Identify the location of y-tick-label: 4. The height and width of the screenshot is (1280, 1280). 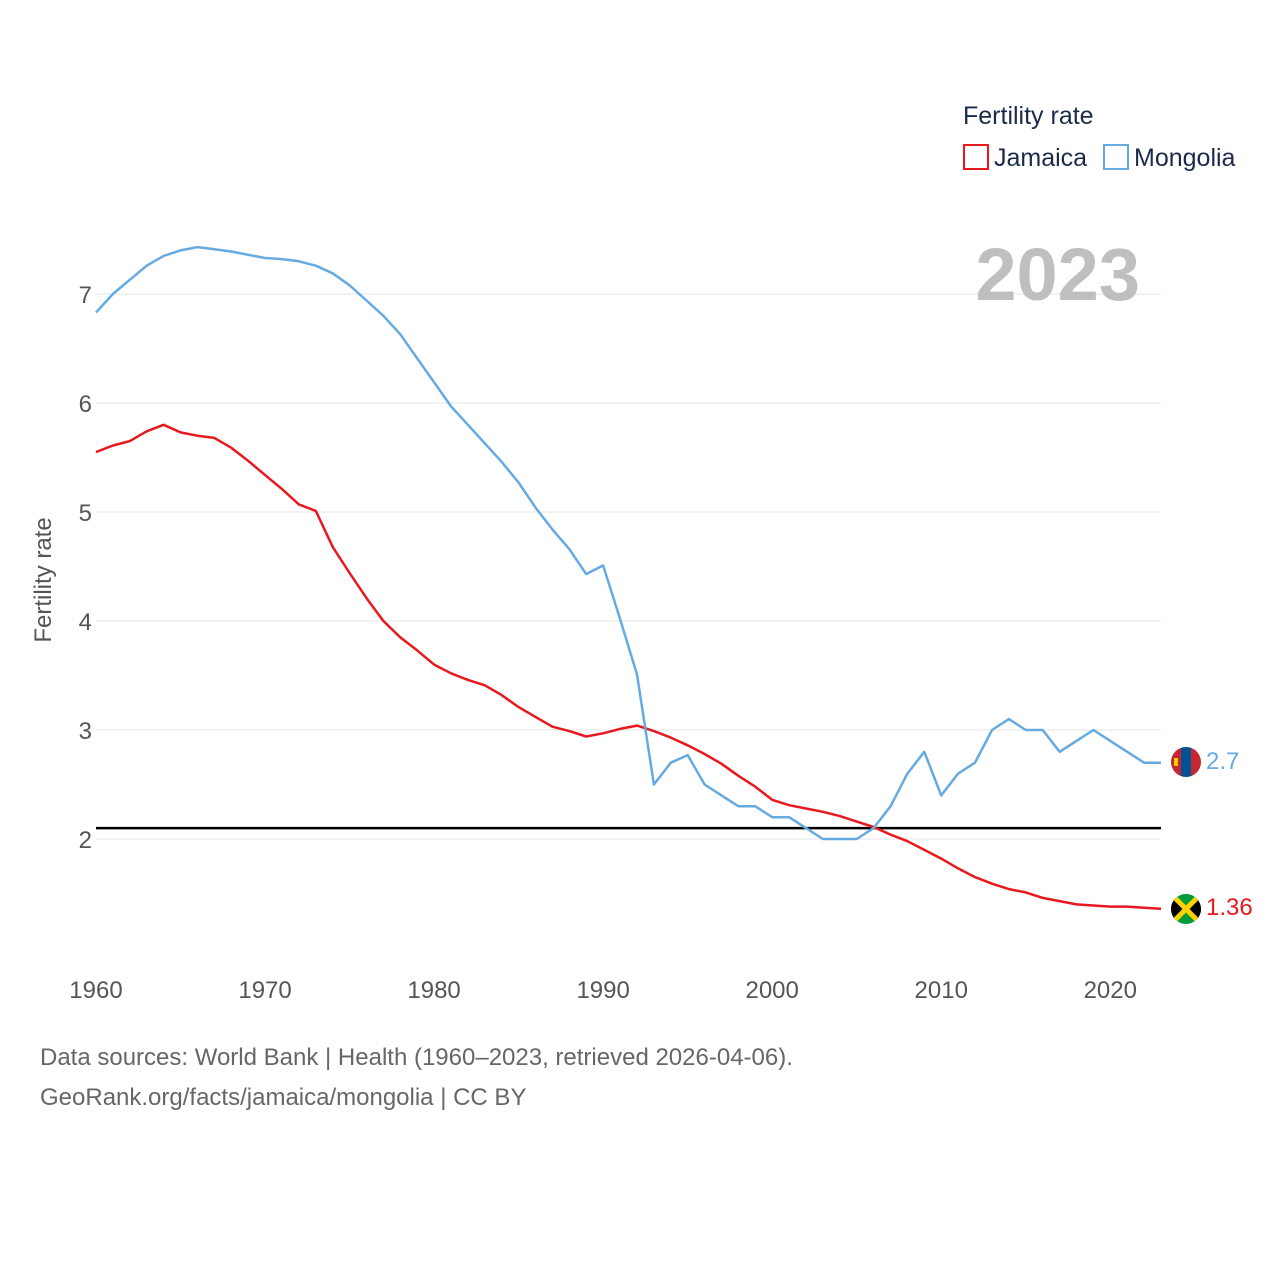
(85, 622).